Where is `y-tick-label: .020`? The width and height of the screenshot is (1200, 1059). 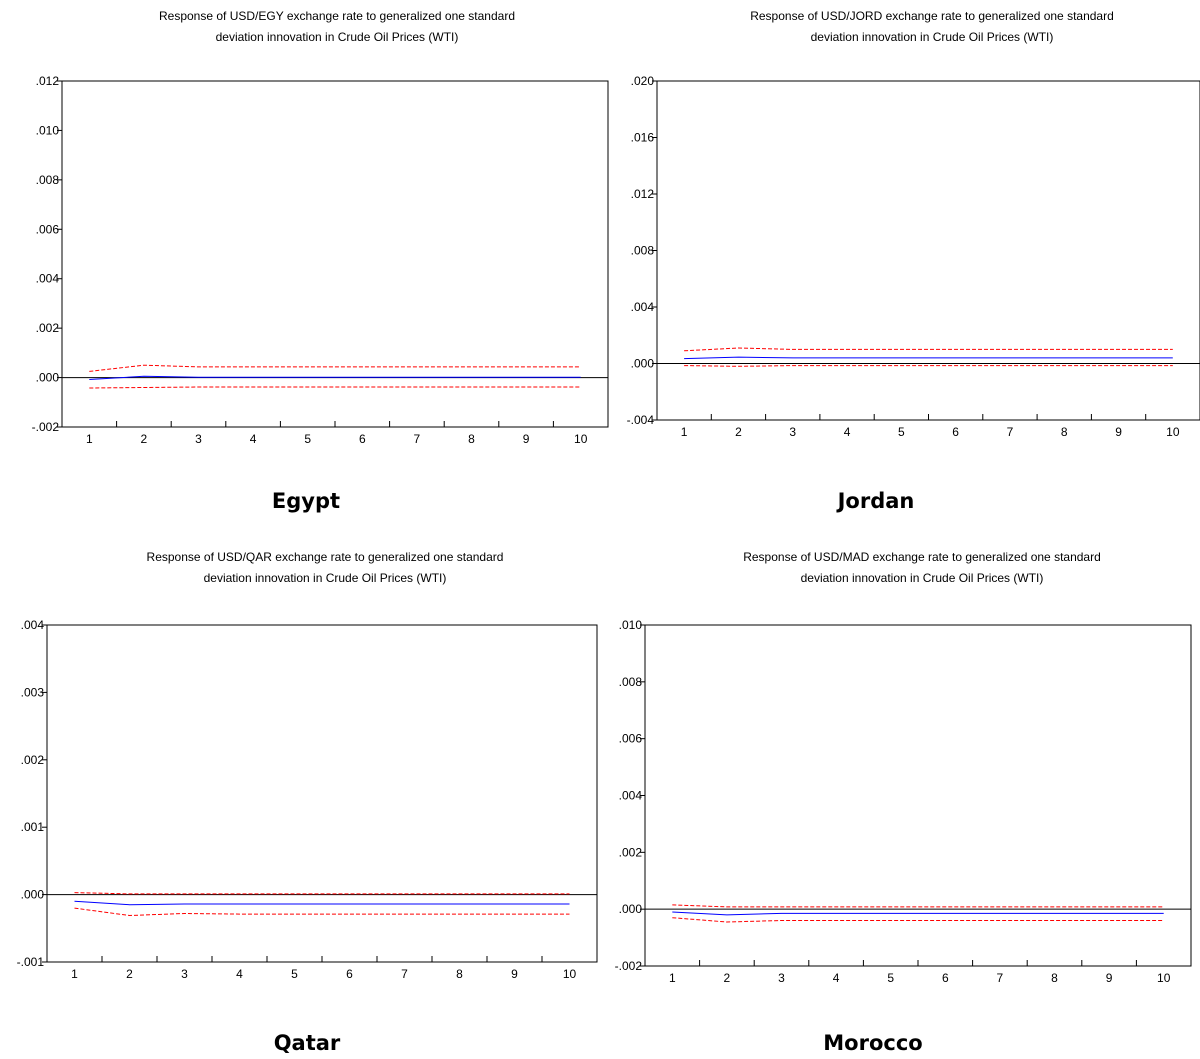 y-tick-label: .020 is located at coordinates (643, 81).